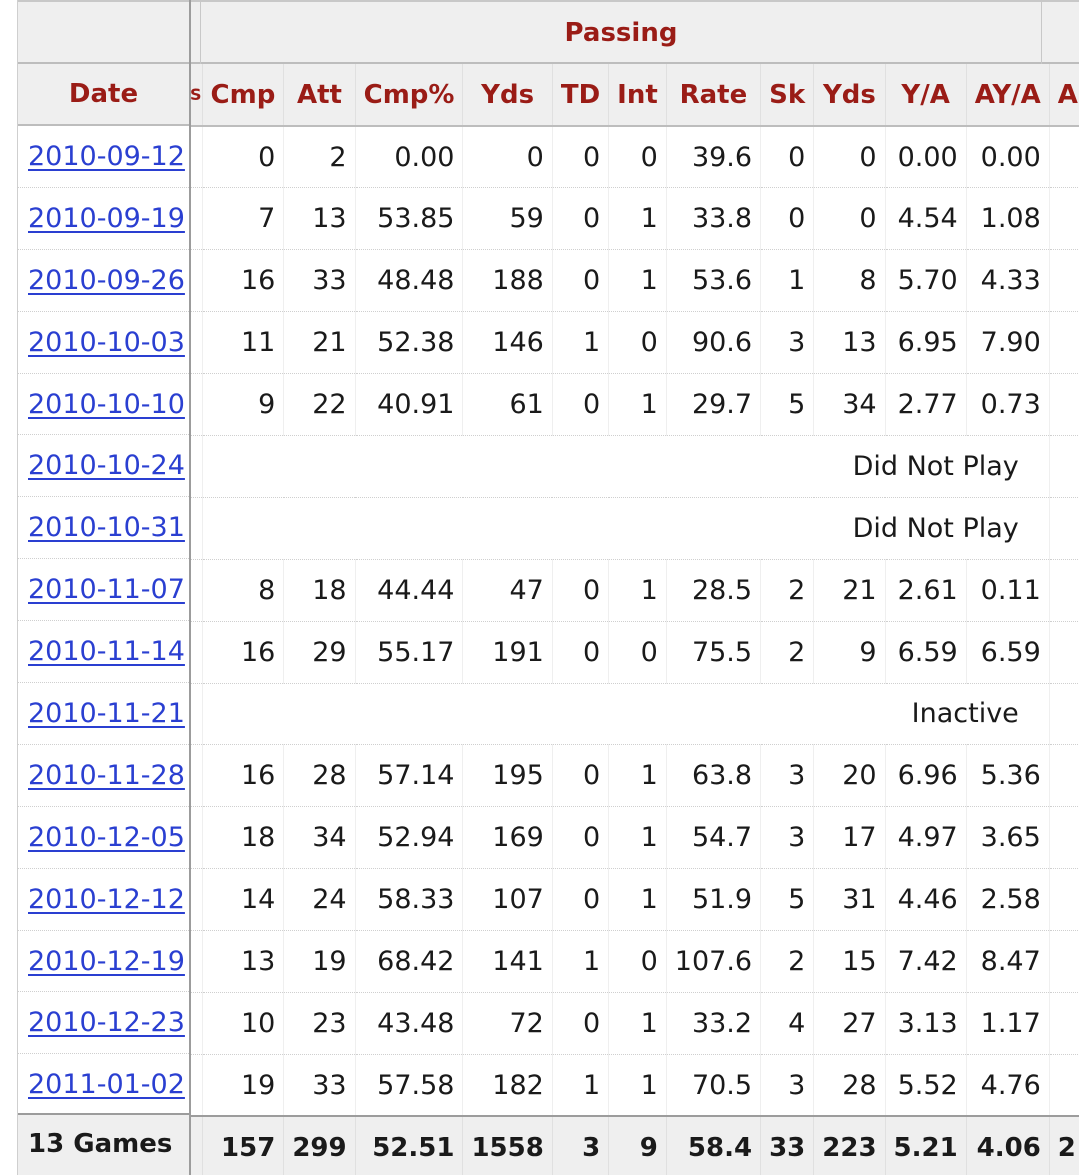 The height and width of the screenshot is (1175, 1079). Describe the element at coordinates (507, 343) in the screenshot. I see `stat-cell: 146` at that location.